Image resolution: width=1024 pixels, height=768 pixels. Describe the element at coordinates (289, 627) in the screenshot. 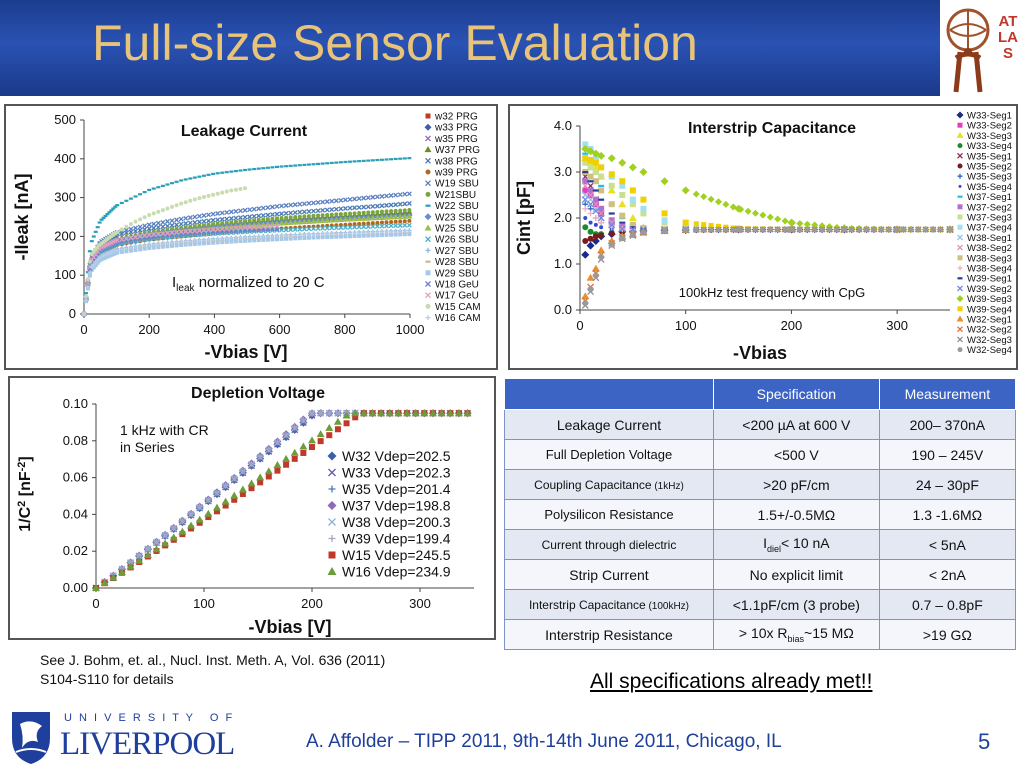

I see `x-axis-label: -Vbias [V]` at that location.